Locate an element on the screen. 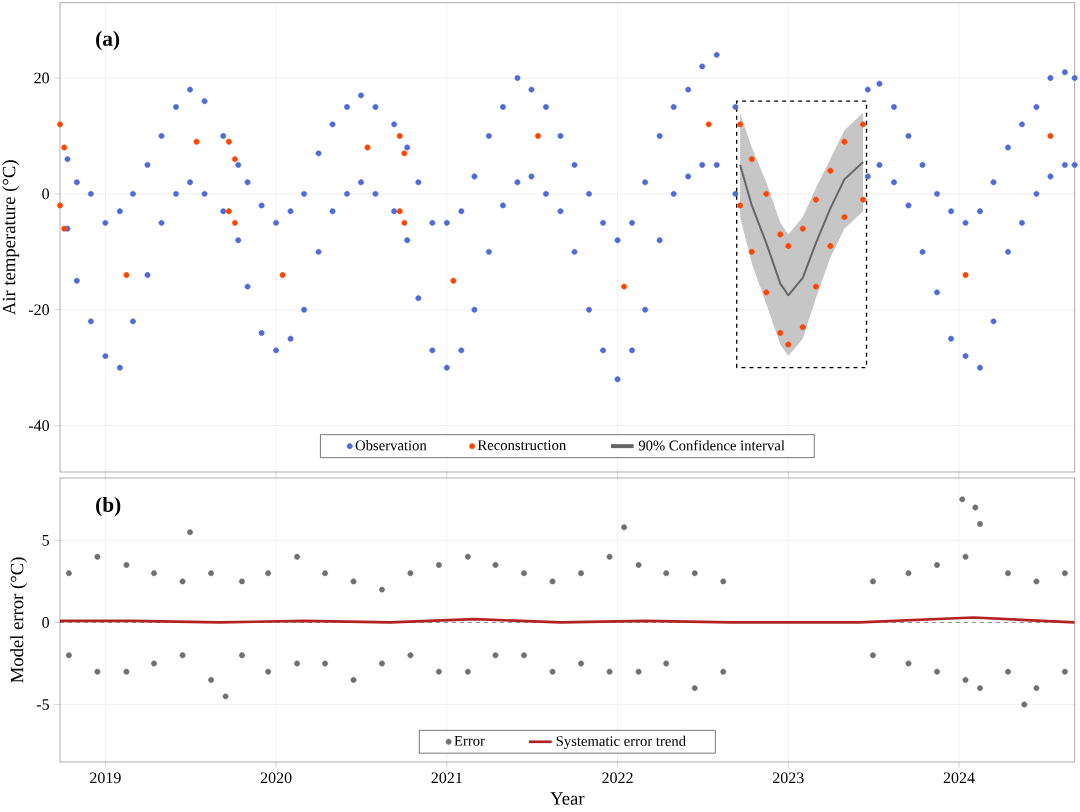 The width and height of the screenshot is (1080, 812). x-tick-label: 2019 is located at coordinates (105, 778).